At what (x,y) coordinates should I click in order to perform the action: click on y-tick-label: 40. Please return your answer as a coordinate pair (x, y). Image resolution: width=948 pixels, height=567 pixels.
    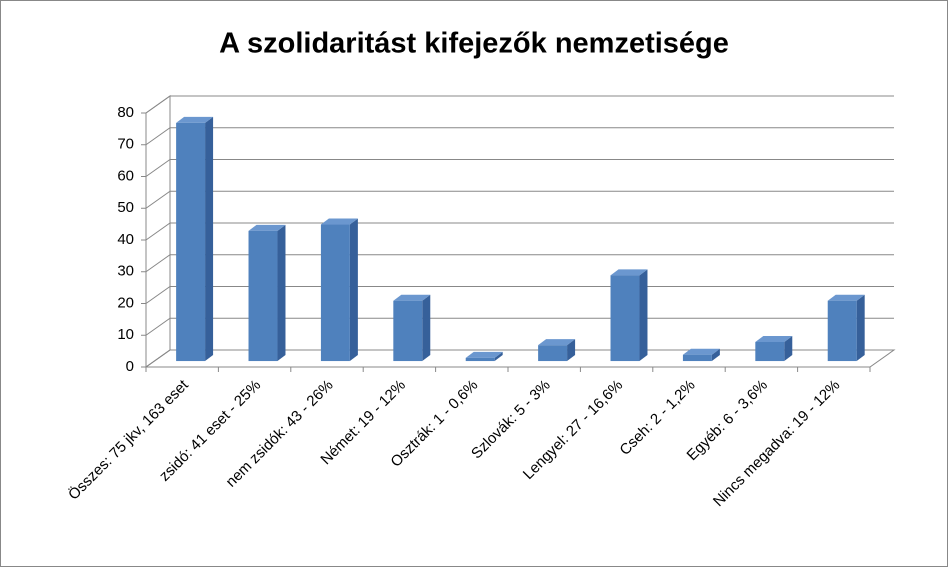
    Looking at the image, I should click on (125, 239).